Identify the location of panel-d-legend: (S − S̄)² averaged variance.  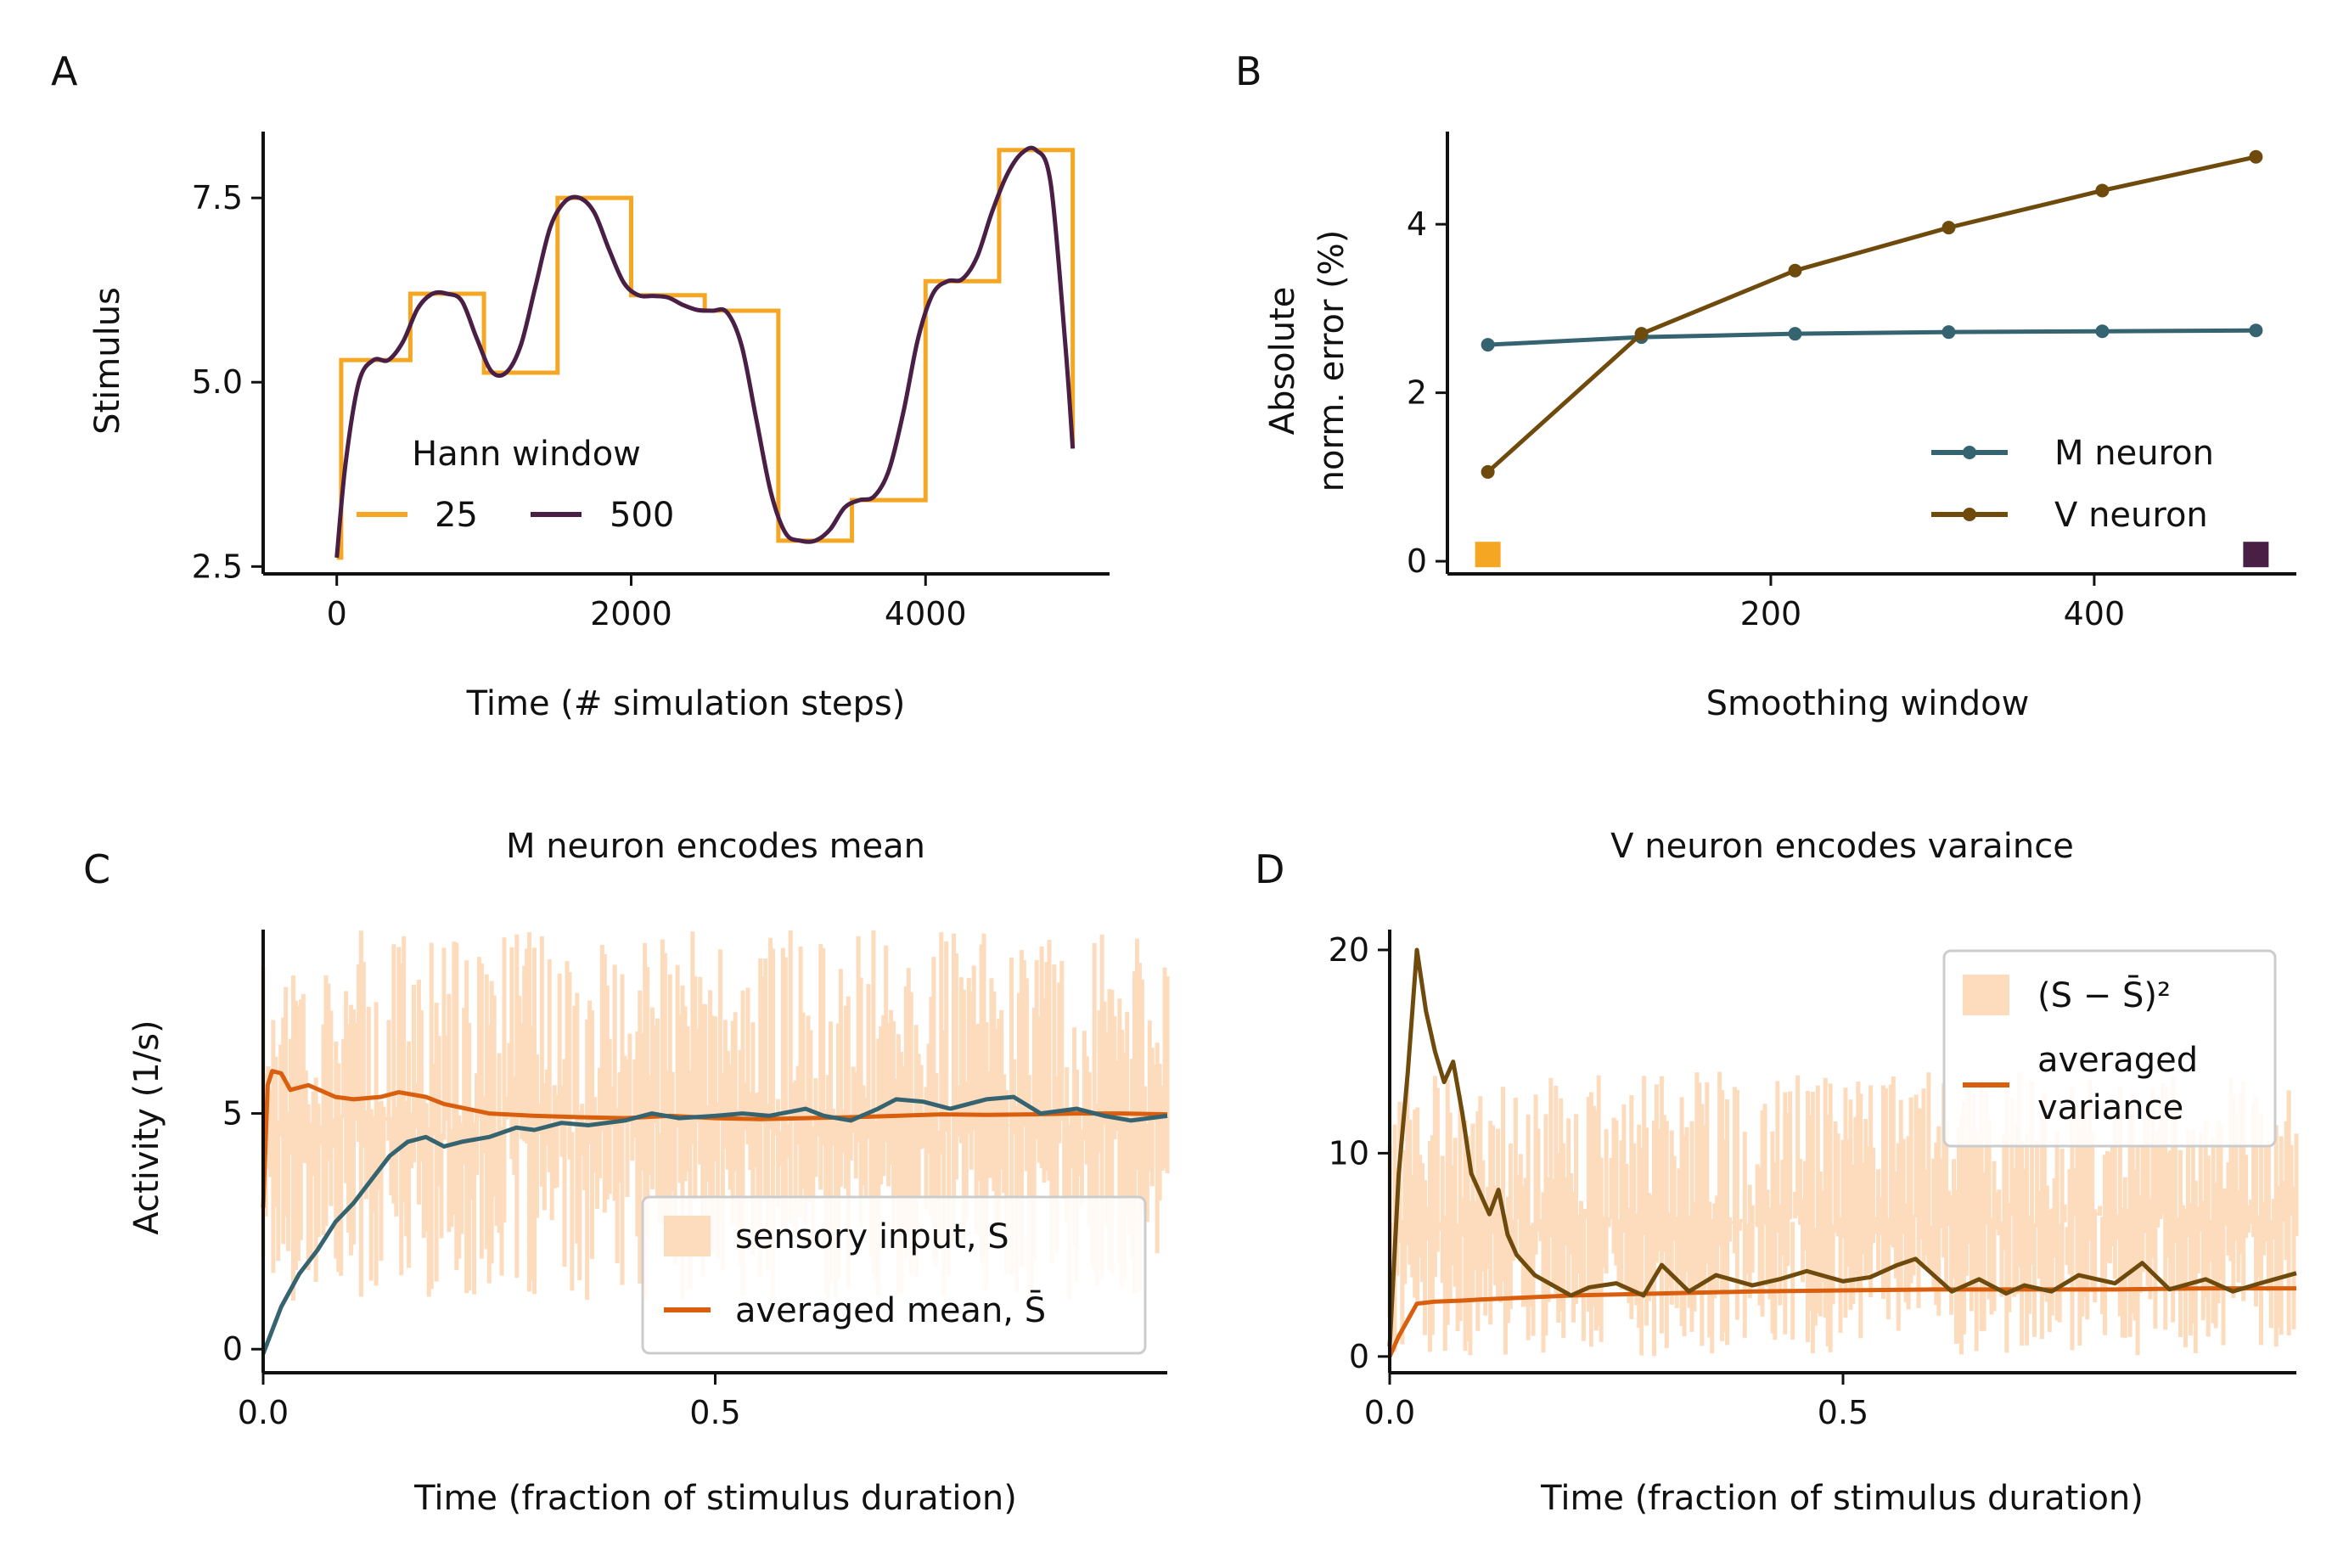
(2110, 1048).